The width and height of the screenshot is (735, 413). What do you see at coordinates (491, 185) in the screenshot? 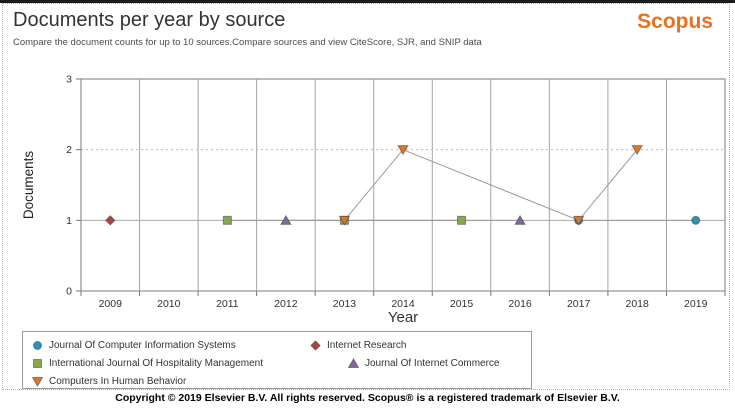
I see `series-line` at bounding box center [491, 185].